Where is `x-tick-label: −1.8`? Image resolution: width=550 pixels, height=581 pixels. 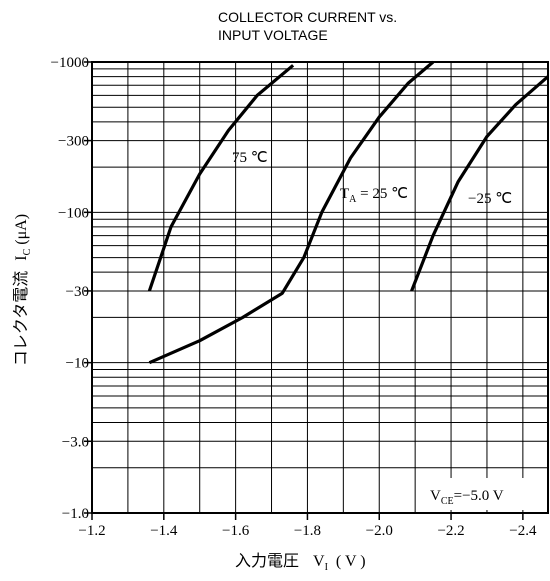
x-tick-label: −1.8 is located at coordinates (307, 531).